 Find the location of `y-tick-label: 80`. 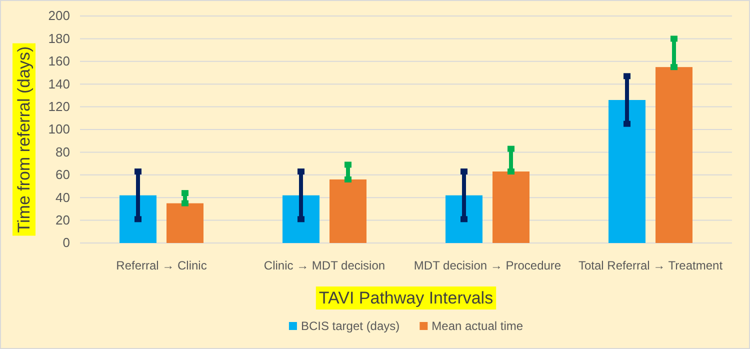

y-tick-label: 80 is located at coordinates (63, 152).